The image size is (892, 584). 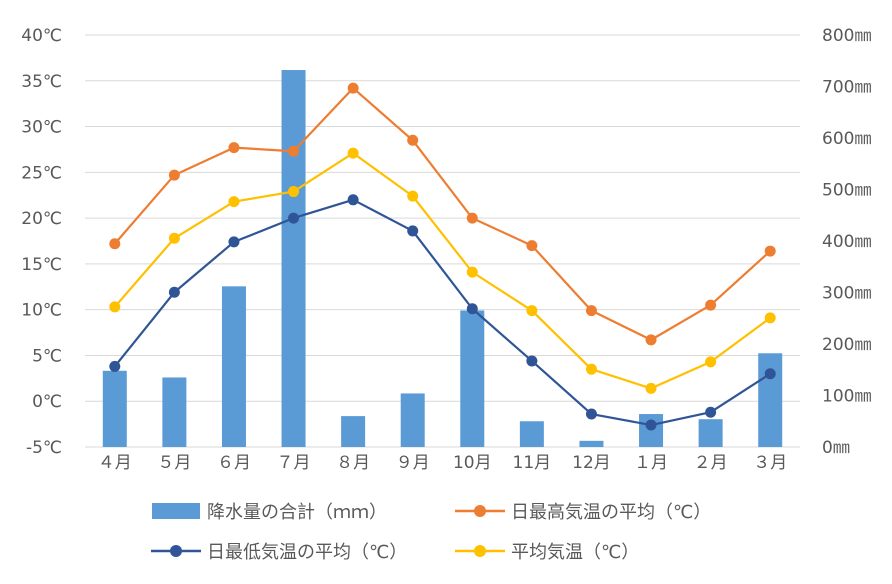 What do you see at coordinates (176, 511) in the screenshot?
I see `legend-swatch-precipitation` at bounding box center [176, 511].